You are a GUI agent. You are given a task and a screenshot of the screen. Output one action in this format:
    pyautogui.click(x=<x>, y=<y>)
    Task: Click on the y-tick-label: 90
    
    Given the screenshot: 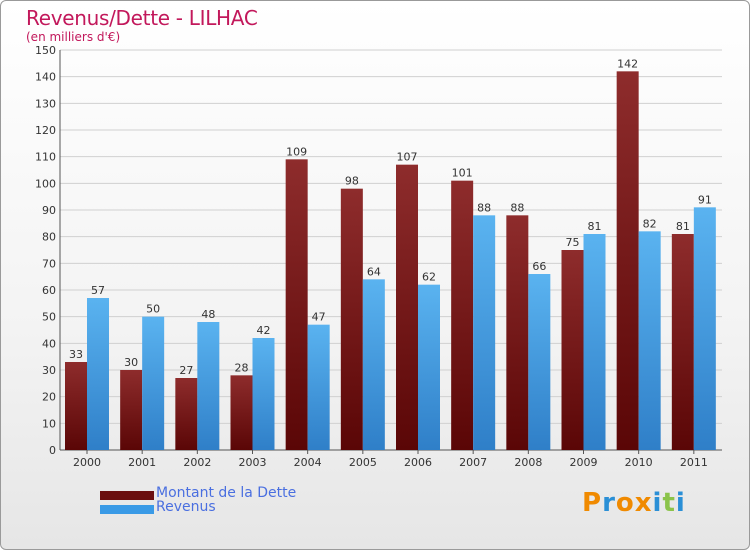 What is the action you would take?
    pyautogui.click(x=49, y=210)
    